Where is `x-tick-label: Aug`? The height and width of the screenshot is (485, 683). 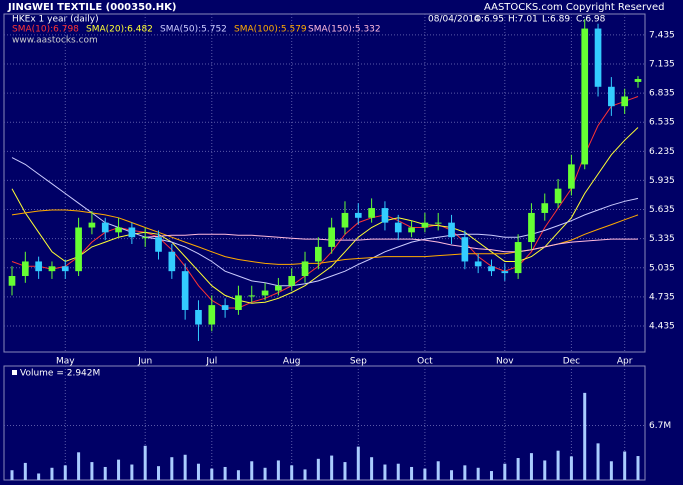
x-tick-label: Aug is located at coordinates (292, 362).